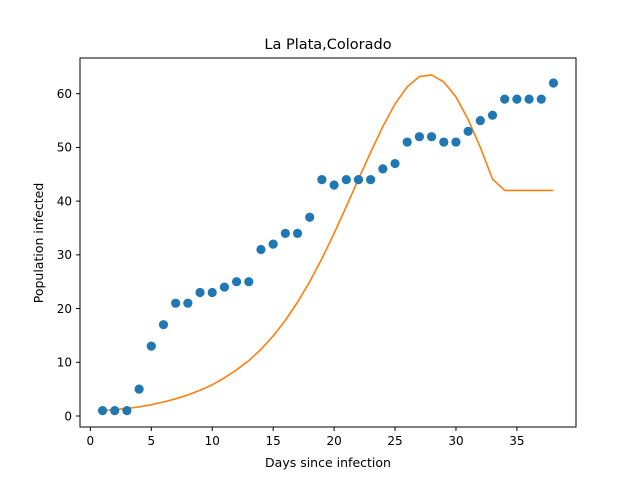 Image resolution: width=640 pixels, height=480 pixels. What do you see at coordinates (333, 441) in the screenshot?
I see `x-tick-label: 20` at bounding box center [333, 441].